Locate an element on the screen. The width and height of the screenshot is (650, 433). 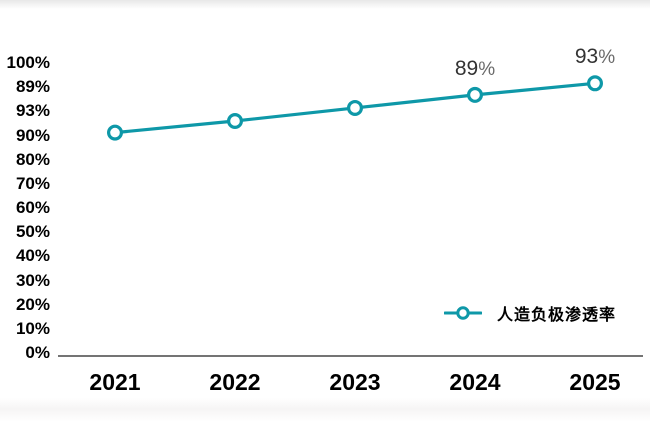
bottom-edge-artifact is located at coordinates (325, 410).